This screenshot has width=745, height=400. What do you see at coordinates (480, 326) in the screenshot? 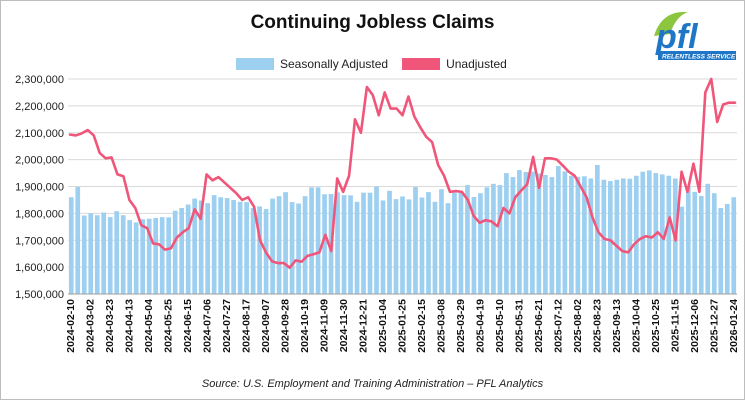
I see `x-tick-label: 2025-04-19` at bounding box center [480, 326].